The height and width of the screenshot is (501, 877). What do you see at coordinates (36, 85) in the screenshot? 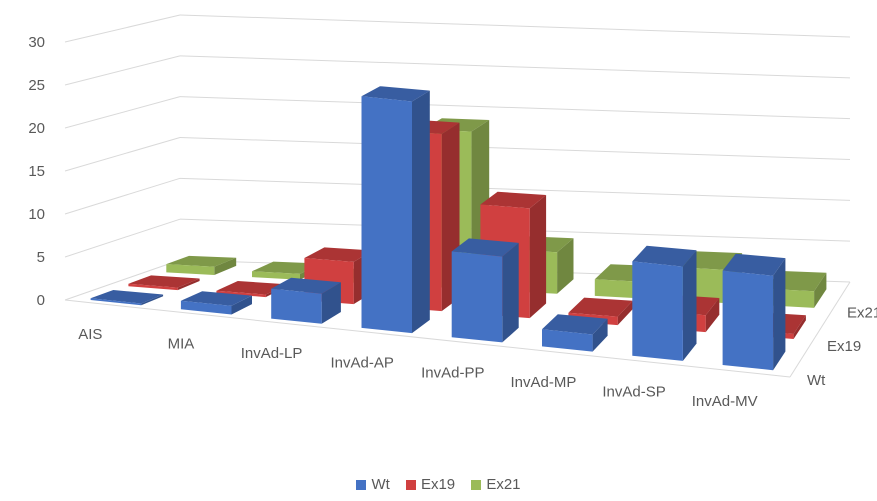
I see `y-tick-label: 25` at bounding box center [36, 85].